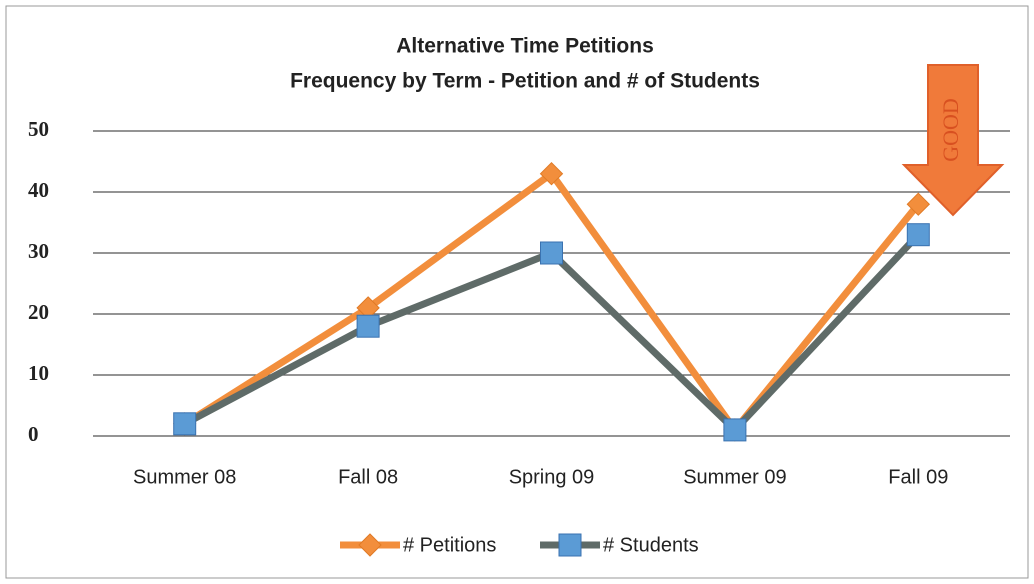  What do you see at coordinates (552, 477) in the screenshot?
I see `x-tick-label: Spring 09` at bounding box center [552, 477].